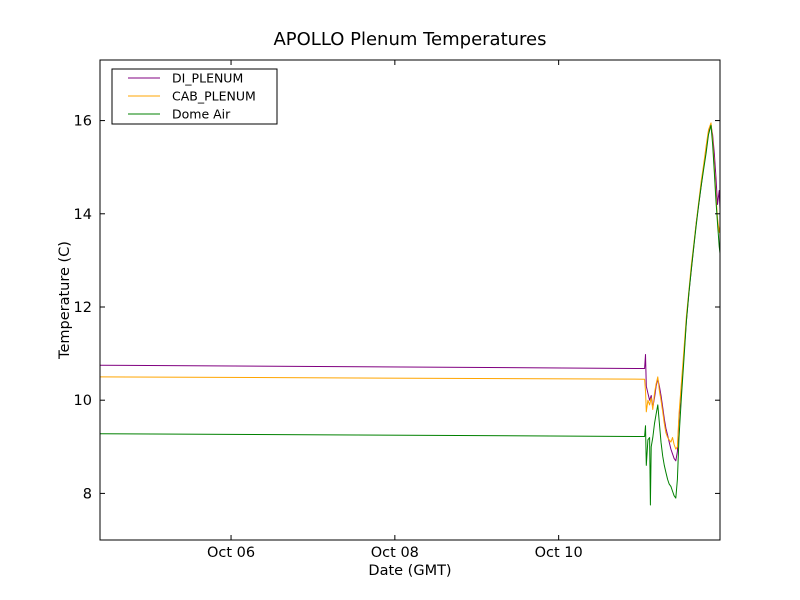 Image resolution: width=800 pixels, height=600 pixels. I want to click on y-tick-label: 8, so click(87, 494).